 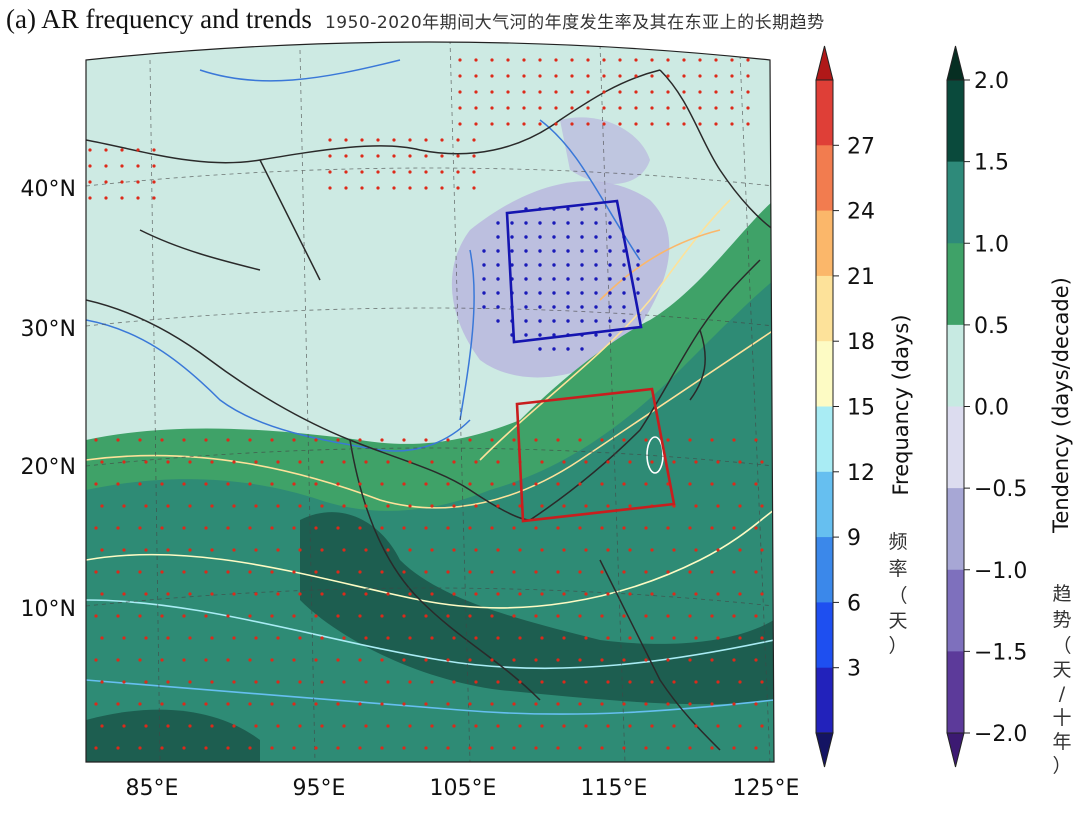 What do you see at coordinates (854, 603) in the screenshot?
I see `frequency-tick-label: 6` at bounding box center [854, 603].